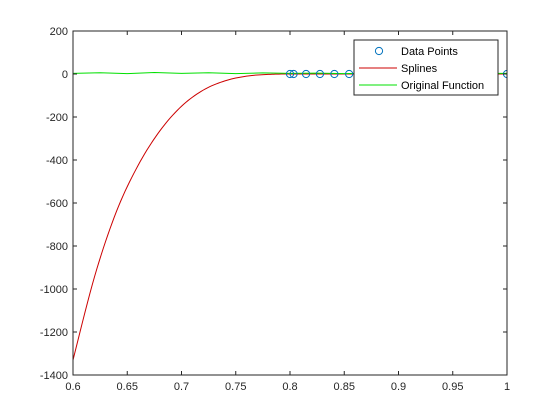  I want to click on y-tick-label: -600, so click(57, 204).